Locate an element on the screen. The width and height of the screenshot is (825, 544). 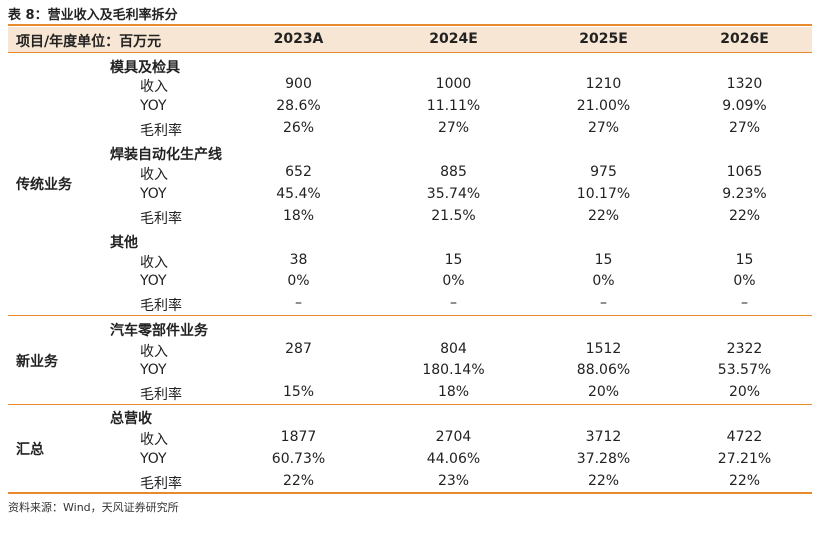
table-cell: 45.4% is located at coordinates (298, 194).